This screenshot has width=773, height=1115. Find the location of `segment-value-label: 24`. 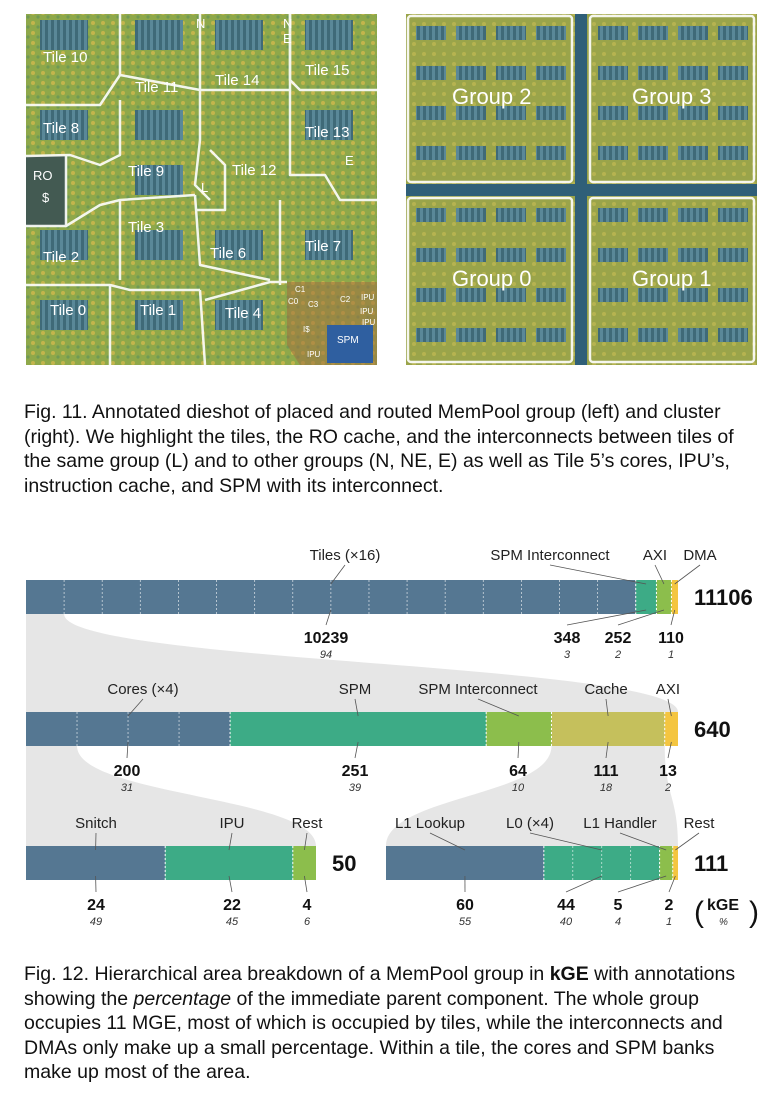

segment-value-label: 24 is located at coordinates (96, 905).